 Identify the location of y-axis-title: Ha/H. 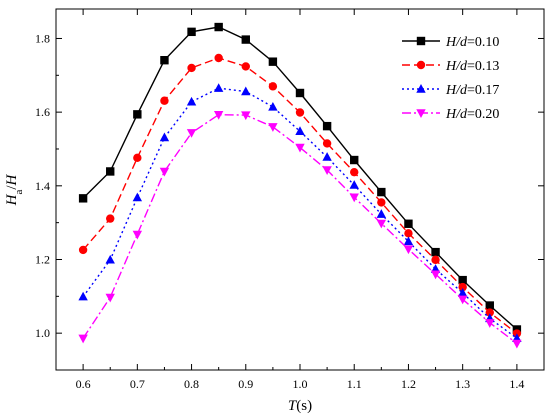
(14, 189).